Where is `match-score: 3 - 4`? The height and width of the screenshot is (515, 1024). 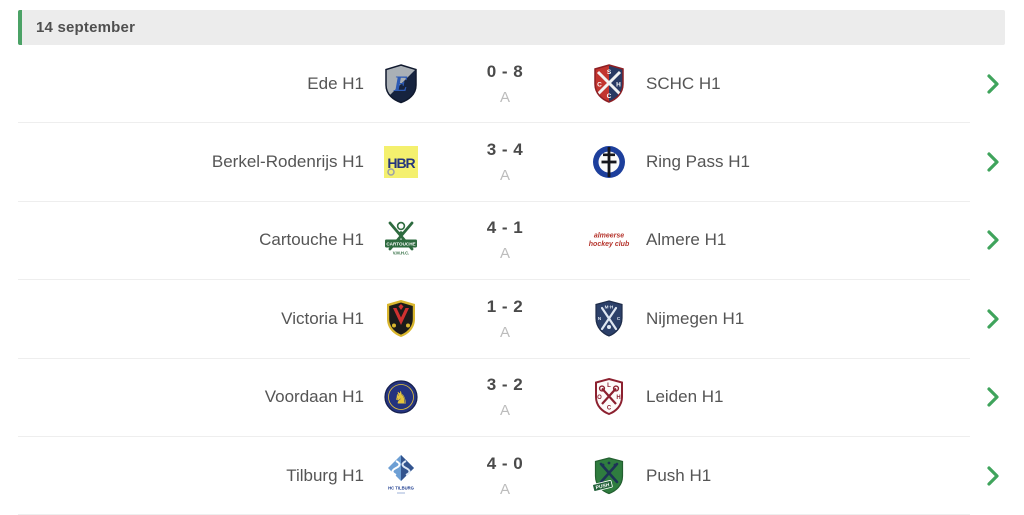
match-score: 3 - 4 is located at coordinates (505, 150).